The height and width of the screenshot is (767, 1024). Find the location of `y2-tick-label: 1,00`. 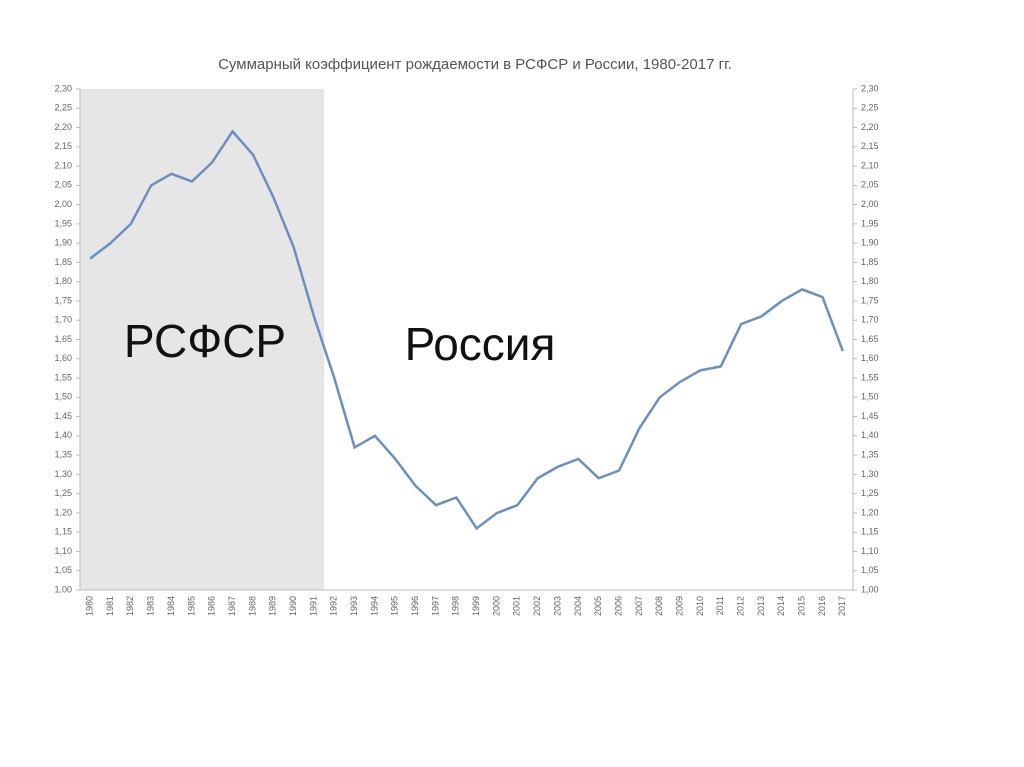

y2-tick-label: 1,00 is located at coordinates (870, 589).